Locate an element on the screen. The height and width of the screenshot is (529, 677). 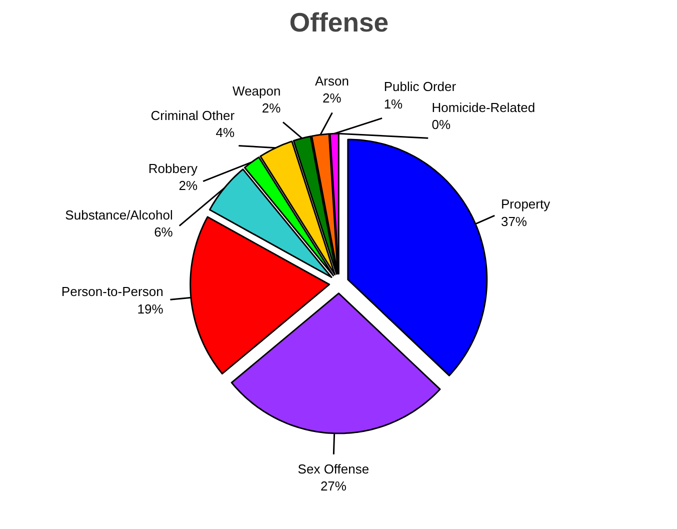
slice-label: Criminal Other is located at coordinates (193, 115).